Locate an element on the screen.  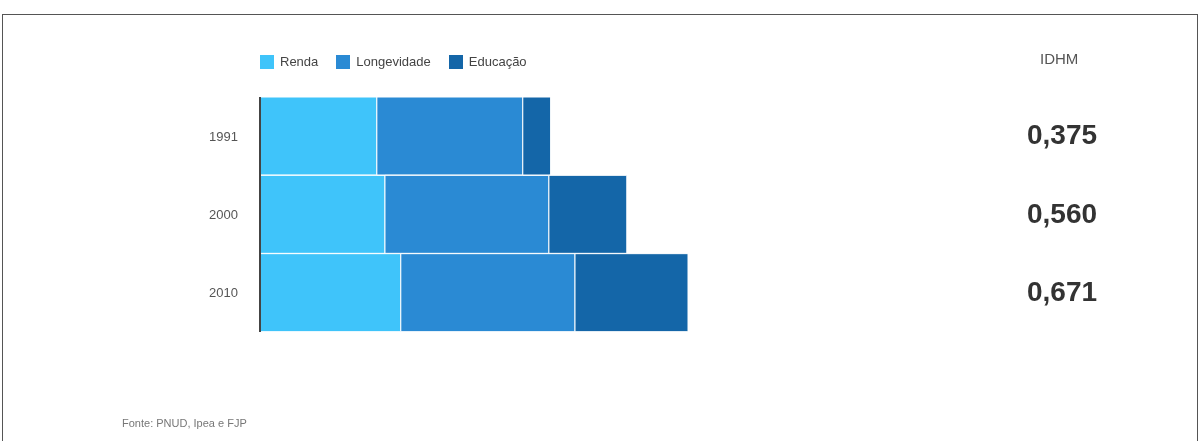
legend-label: Renda is located at coordinates (299, 61).